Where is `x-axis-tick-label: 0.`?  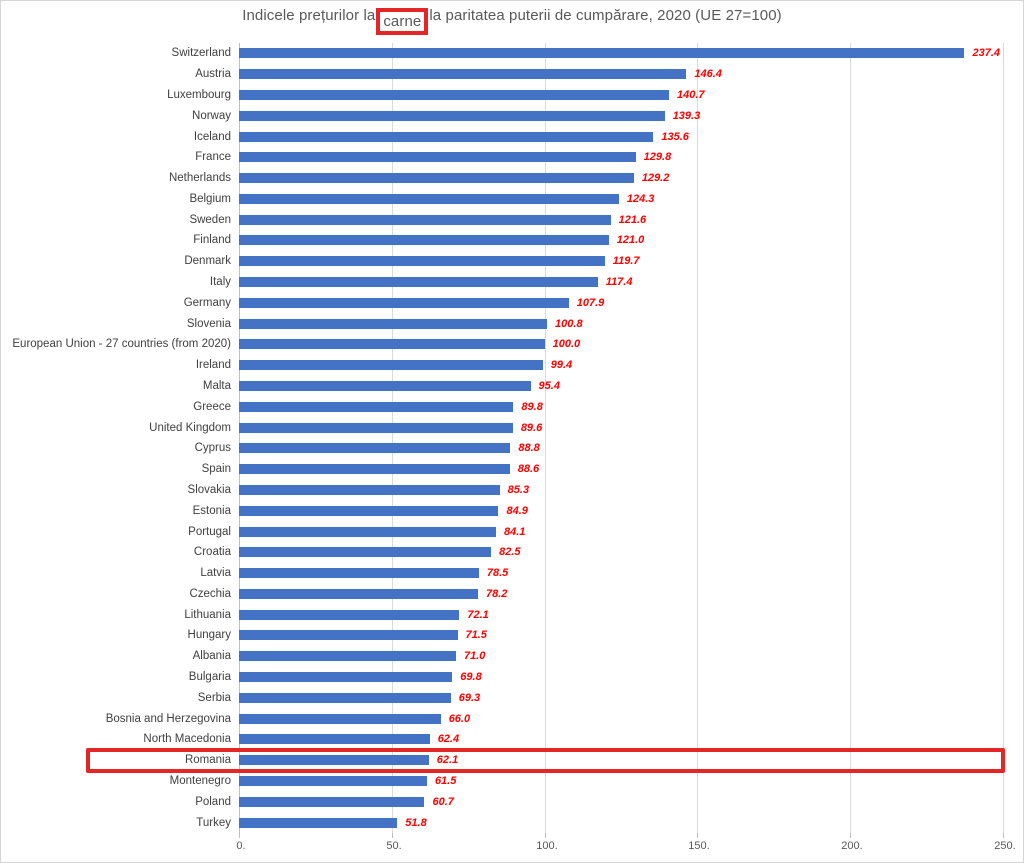 x-axis-tick-label: 0. is located at coordinates (241, 846).